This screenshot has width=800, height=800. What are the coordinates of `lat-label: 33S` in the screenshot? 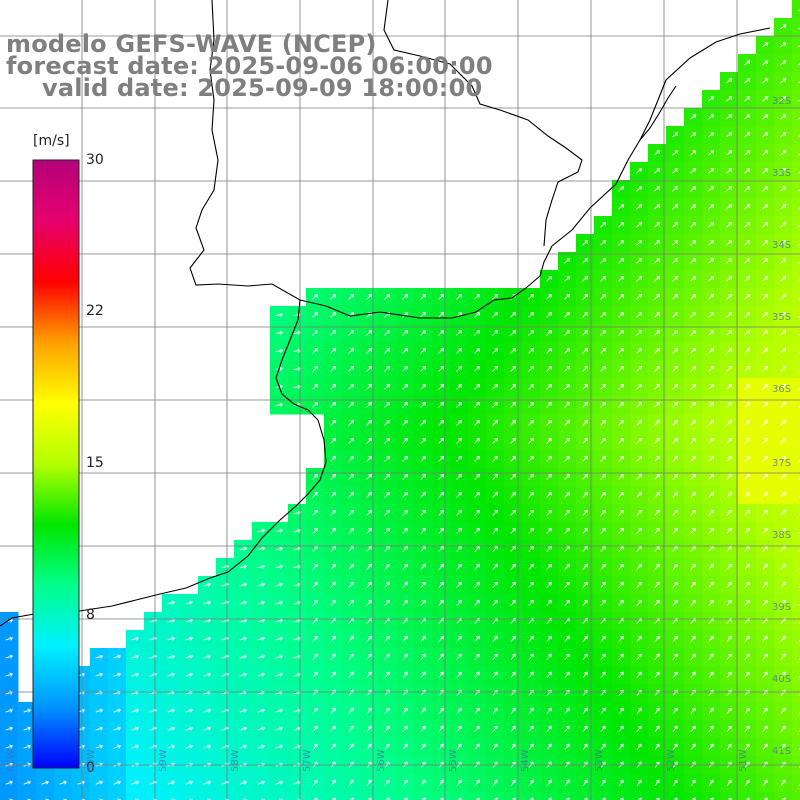 It's located at (782, 173).